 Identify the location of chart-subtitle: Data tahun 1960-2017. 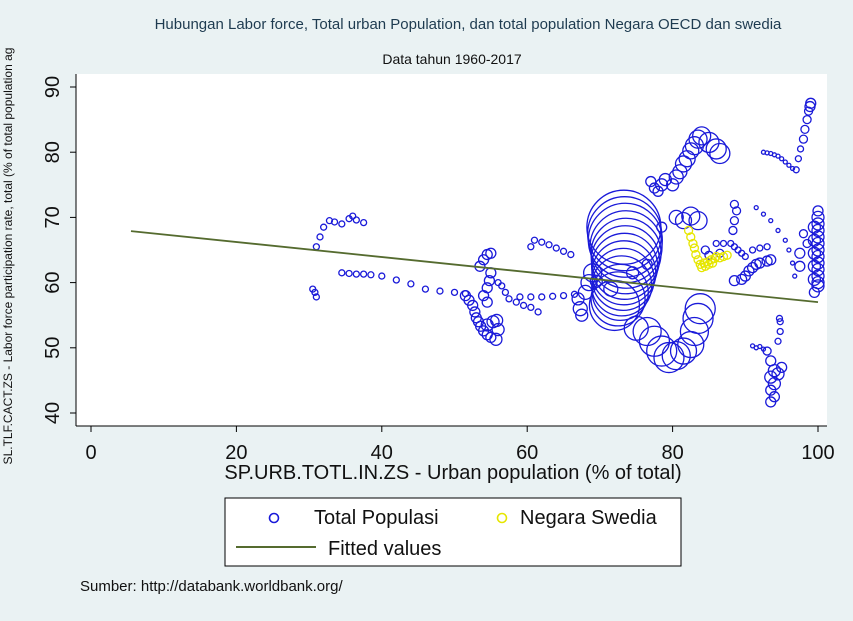
(452, 59).